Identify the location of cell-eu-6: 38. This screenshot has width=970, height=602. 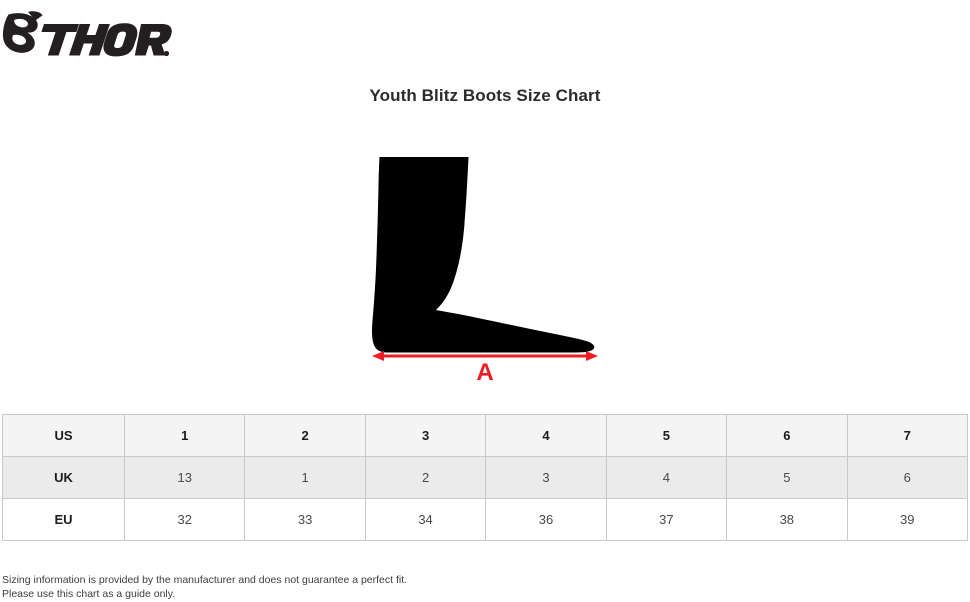
(787, 519).